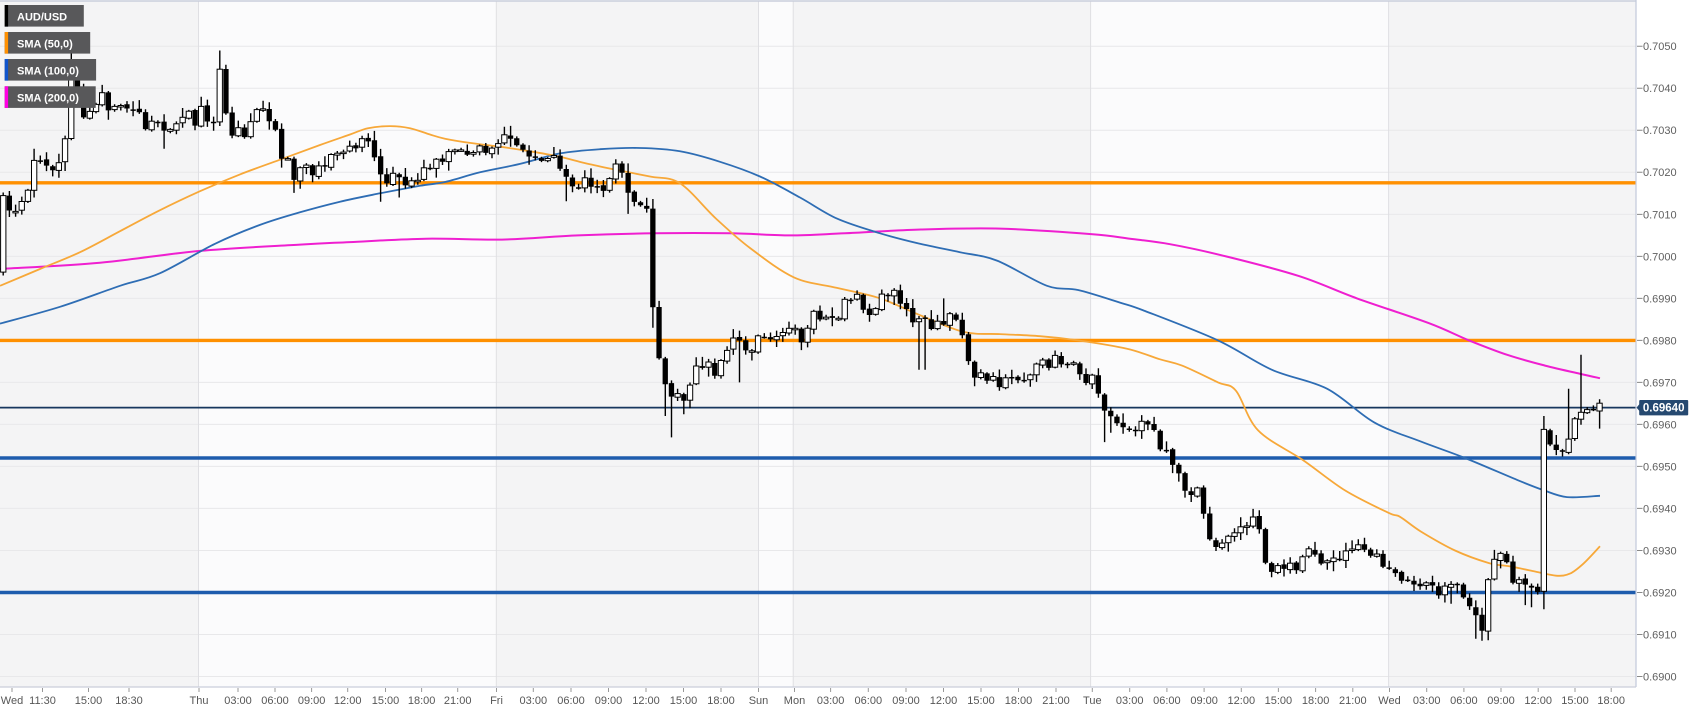  What do you see at coordinates (794, 701) in the screenshot?
I see `svg-text: Mon` at bounding box center [794, 701].